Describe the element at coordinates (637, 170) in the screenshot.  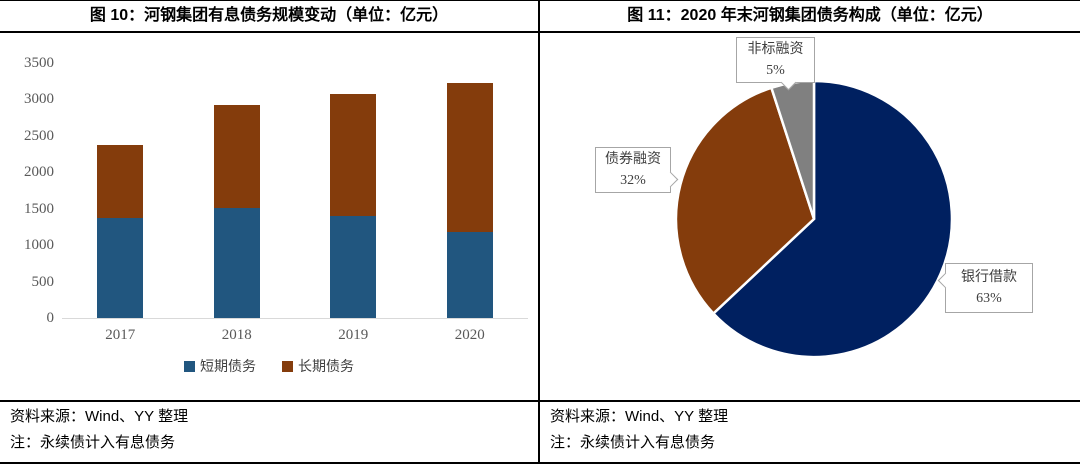
I see `callout-bond-financing: 债券融资 32%` at that location.